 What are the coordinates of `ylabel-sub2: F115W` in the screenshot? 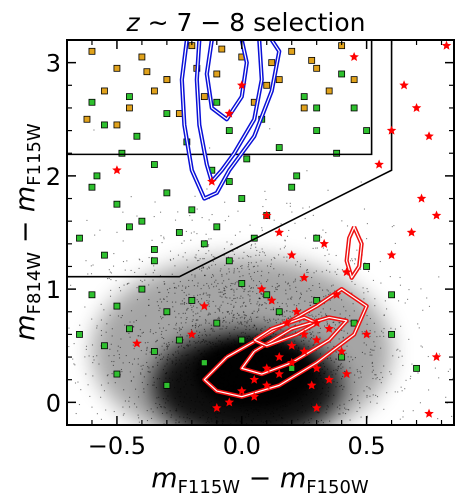 It's located at (34, 154).